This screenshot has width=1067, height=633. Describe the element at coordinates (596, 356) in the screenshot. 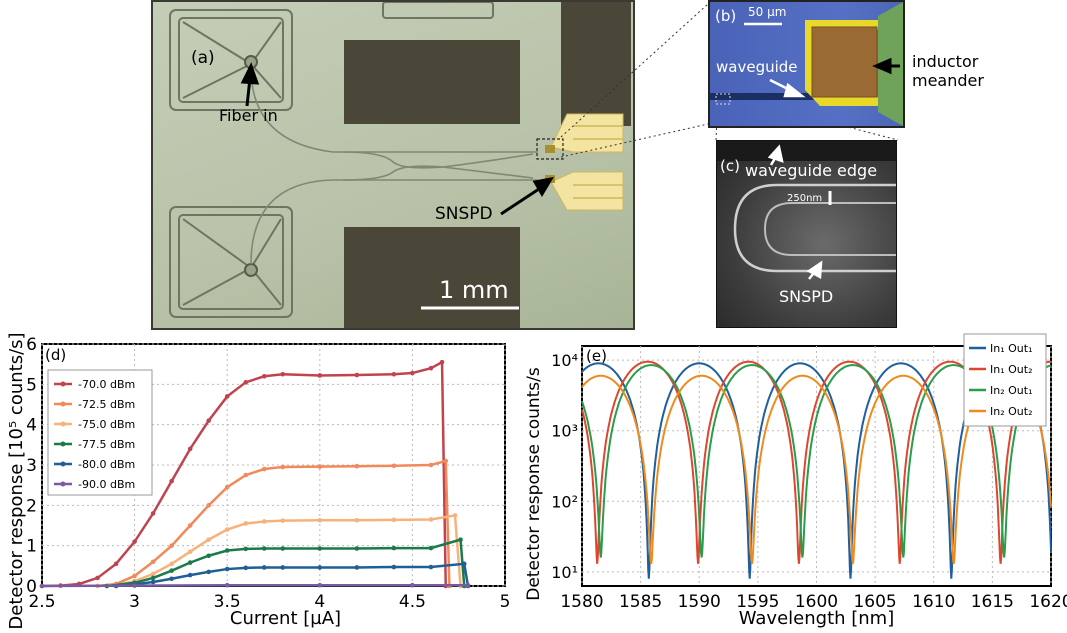

I see `panel-e-label: (e)` at that location.